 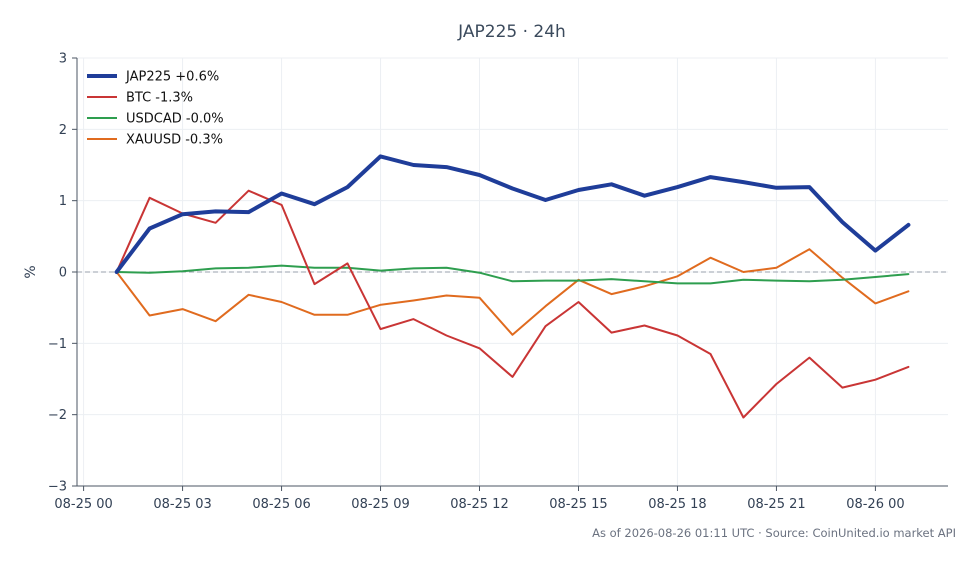 I want to click on x-tick-label: 08-25 12, so click(x=479, y=504).